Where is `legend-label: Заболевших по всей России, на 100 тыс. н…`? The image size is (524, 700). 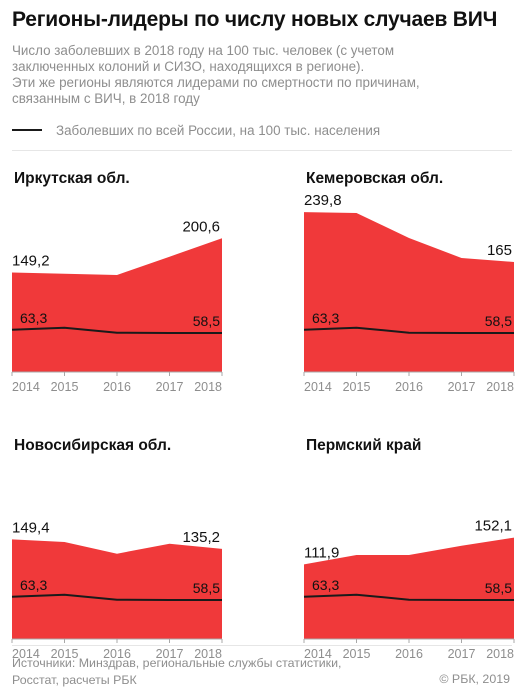
legend-label: Заболевших по всей России, на 100 тыс. н… is located at coordinates (218, 130).